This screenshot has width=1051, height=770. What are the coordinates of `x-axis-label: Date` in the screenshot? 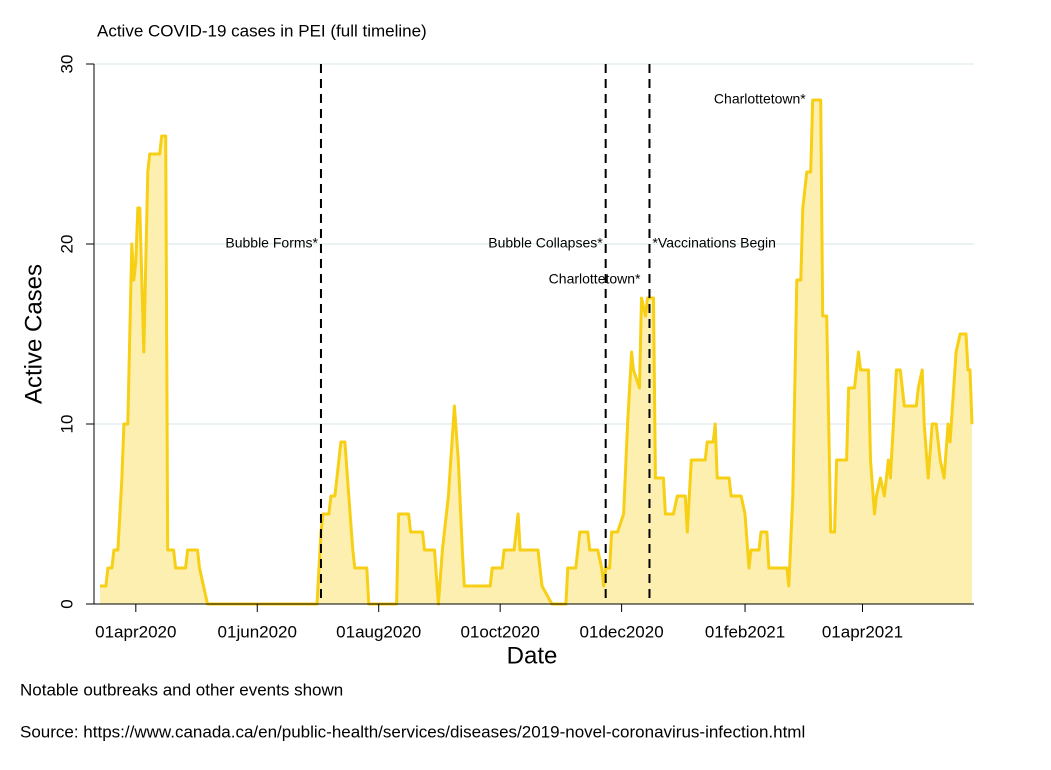 It's located at (532, 655).